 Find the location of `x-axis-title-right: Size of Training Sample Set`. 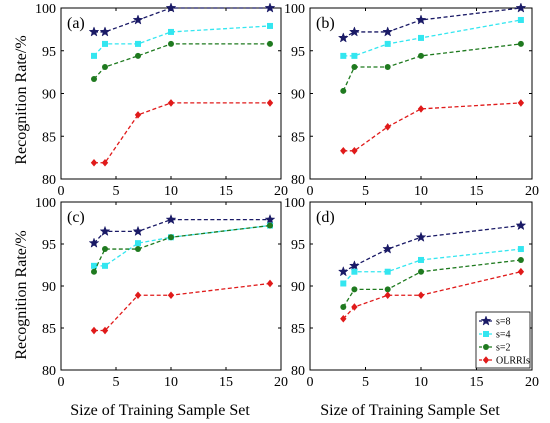

x-axis-title-right: Size of Training Sample Set is located at coordinates (410, 410).